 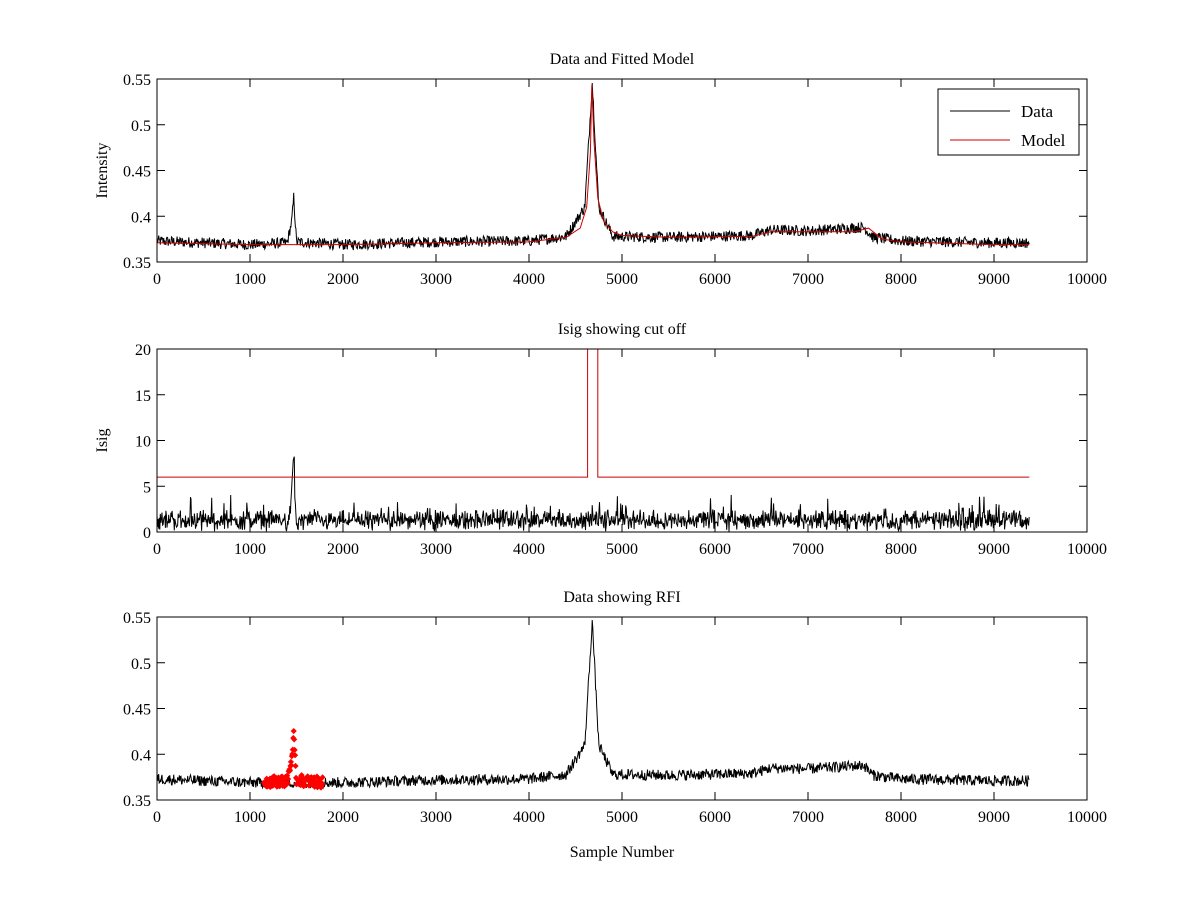 What do you see at coordinates (143, 442) in the screenshot?
I see `y-tick-label: 10` at bounding box center [143, 442].